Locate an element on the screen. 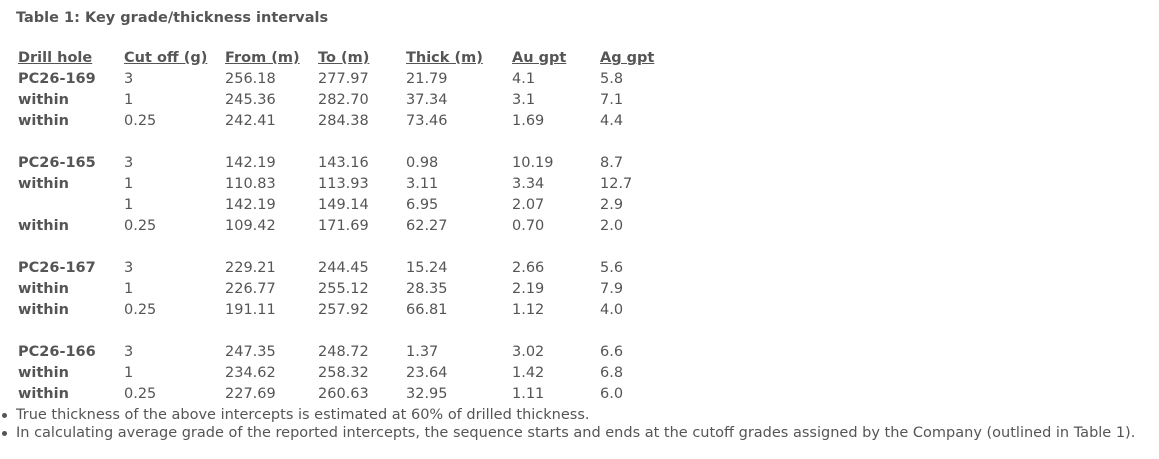 Image resolution: width=1159 pixels, height=459 pixels. cell-thick: 23.64 is located at coordinates (427, 373).